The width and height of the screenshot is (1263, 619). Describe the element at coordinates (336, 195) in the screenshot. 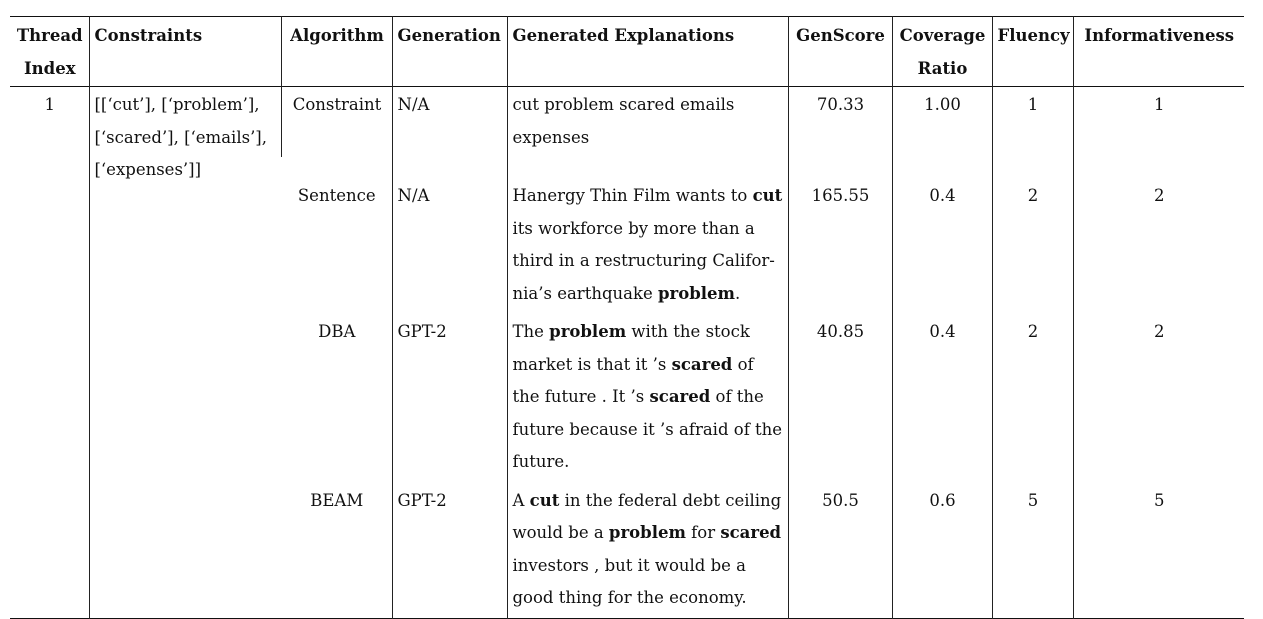

I see `algorithm-cell: Sentence` at that location.